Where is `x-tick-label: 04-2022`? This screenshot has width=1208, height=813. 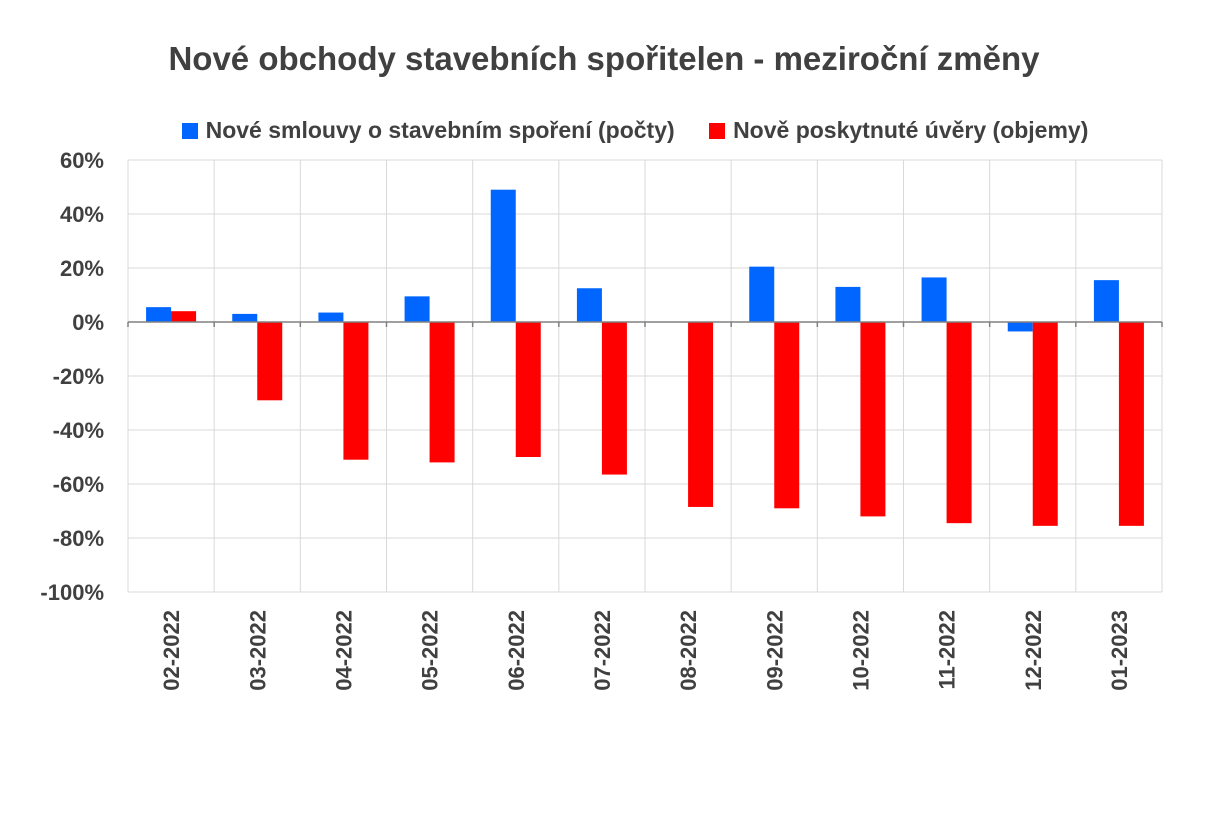
x-tick-label: 04-2022 is located at coordinates (343, 650).